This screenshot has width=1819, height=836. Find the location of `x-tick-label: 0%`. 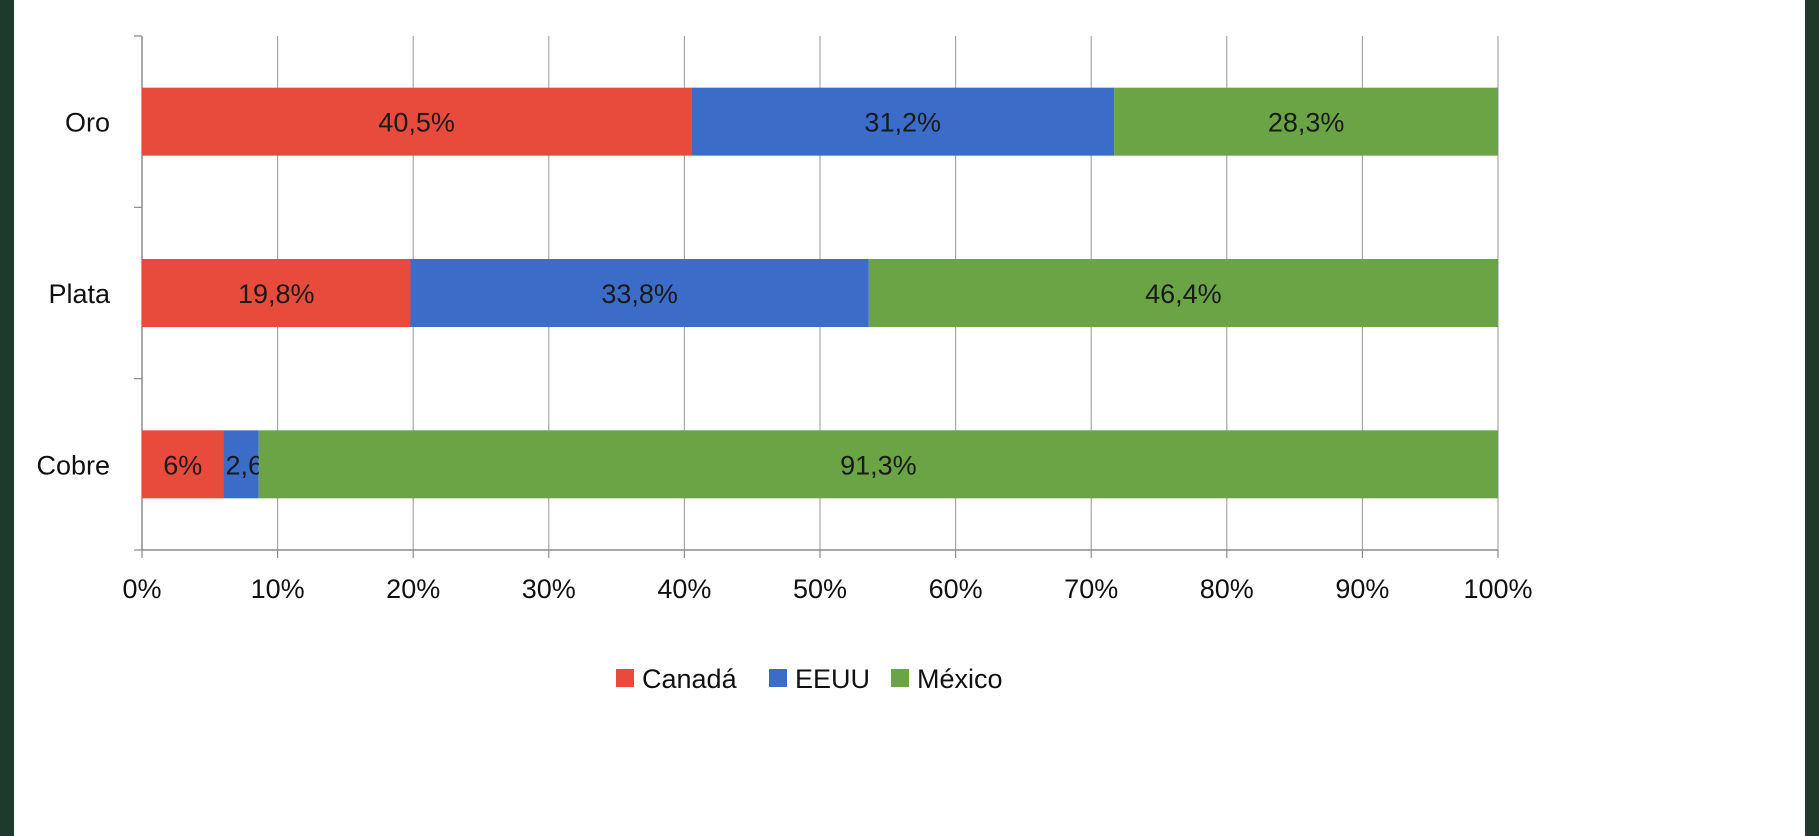

x-tick-label: 0% is located at coordinates (141, 589).